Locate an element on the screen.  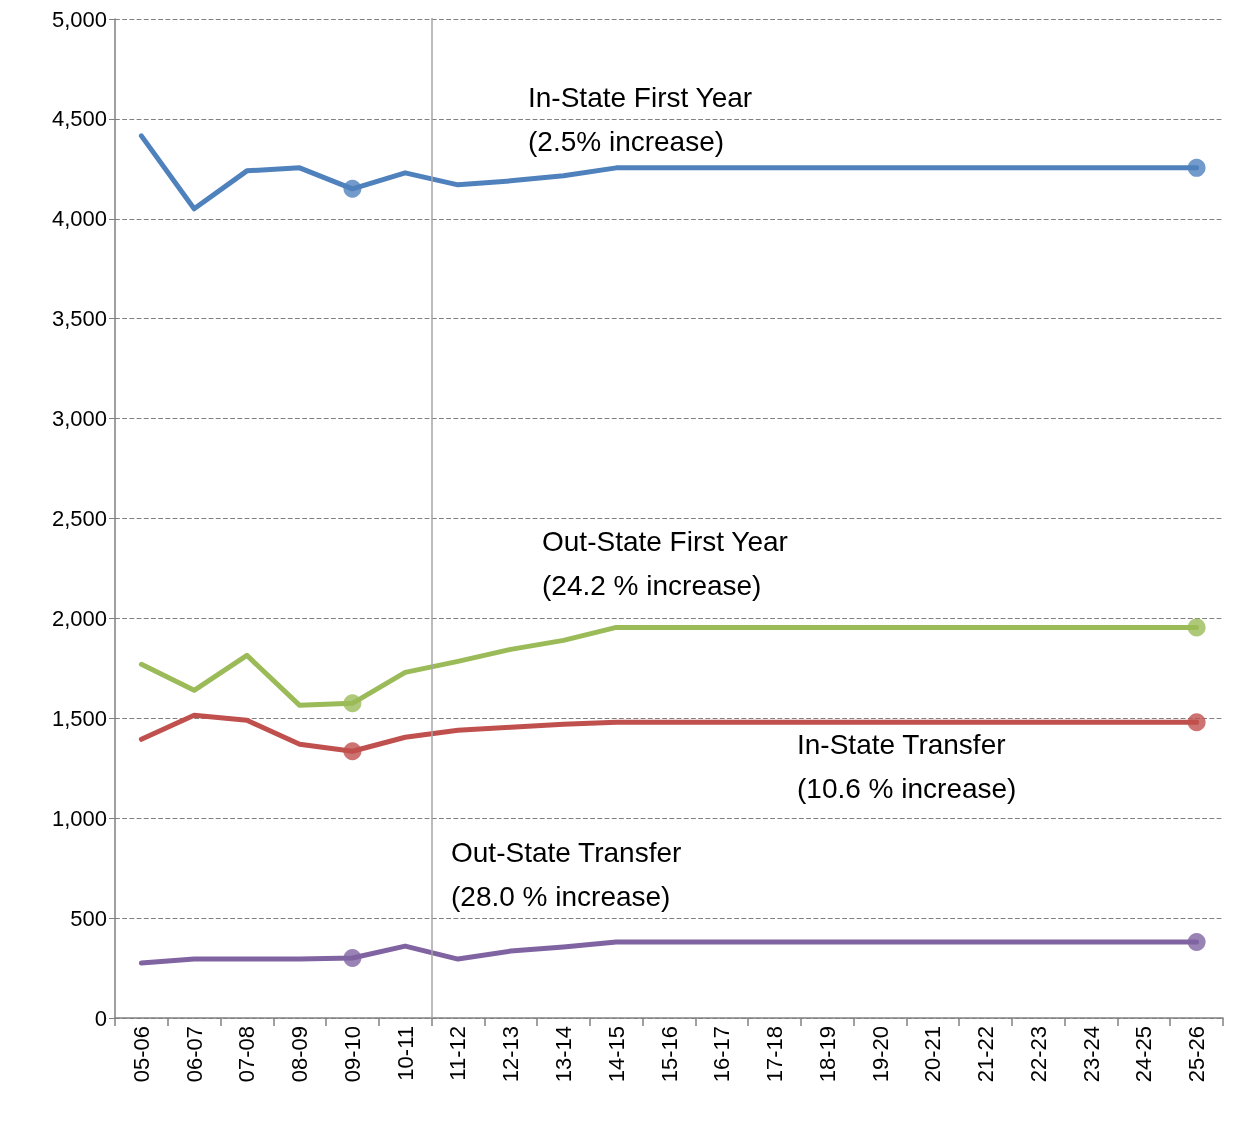
x-tick-label: 16-17 is located at coordinates (722, 1054).